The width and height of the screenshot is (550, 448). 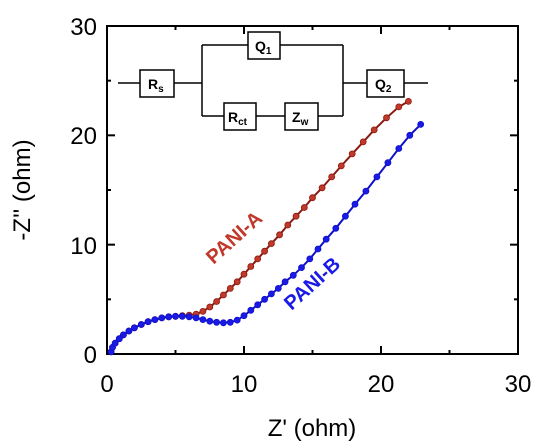 I want to click on y-tick-label: 30, so click(x=83, y=27).